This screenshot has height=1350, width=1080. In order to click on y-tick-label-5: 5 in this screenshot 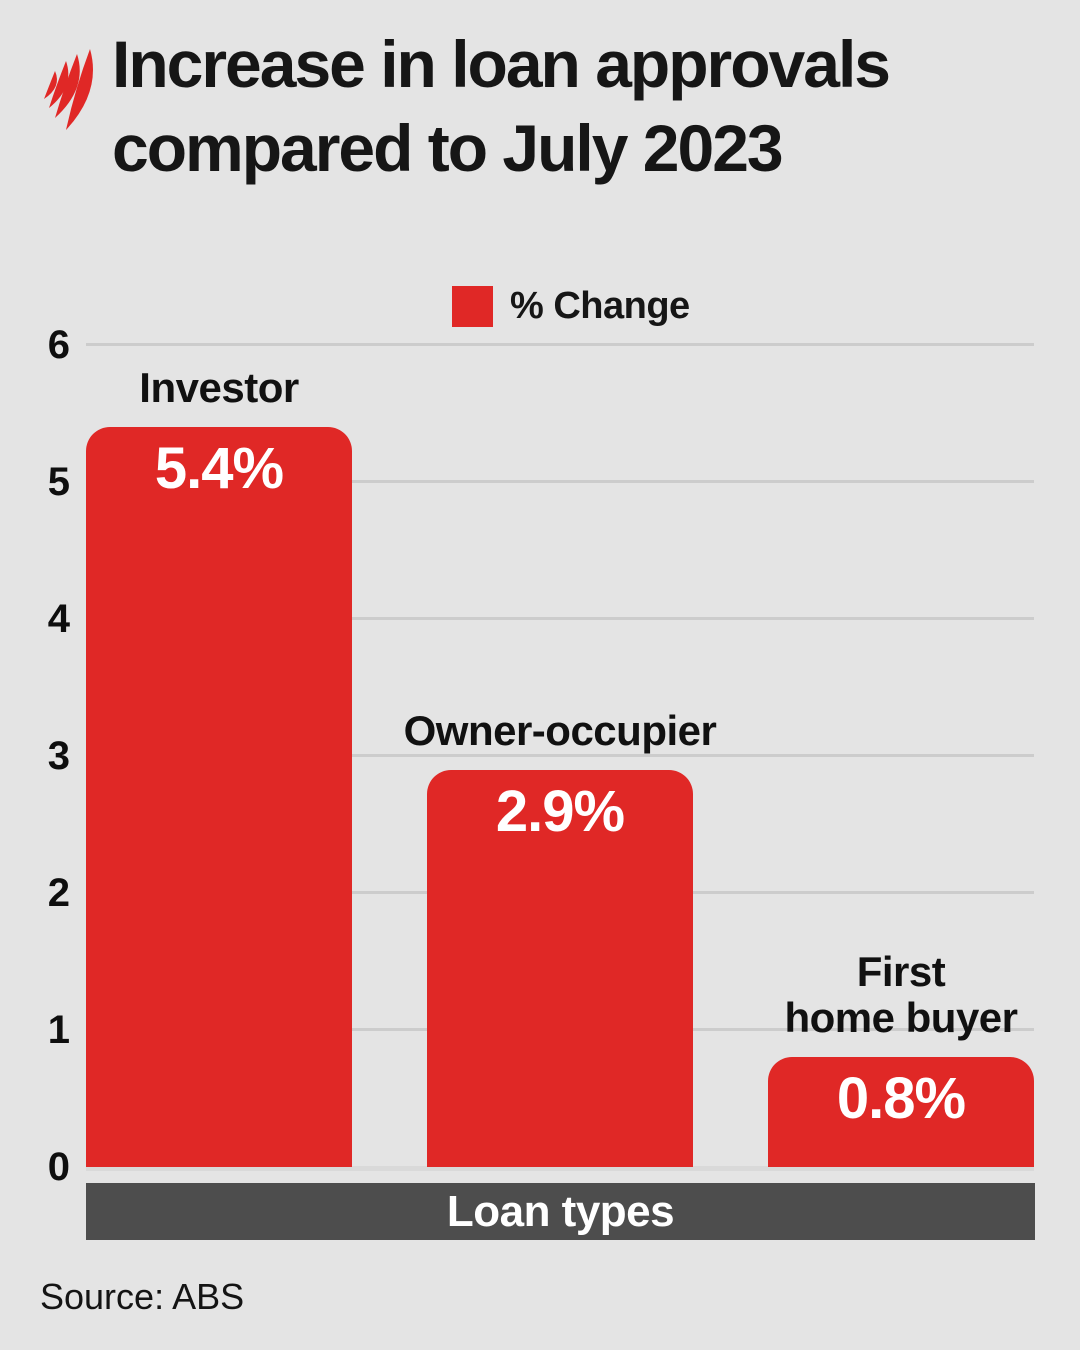, I will do `click(58, 482)`.